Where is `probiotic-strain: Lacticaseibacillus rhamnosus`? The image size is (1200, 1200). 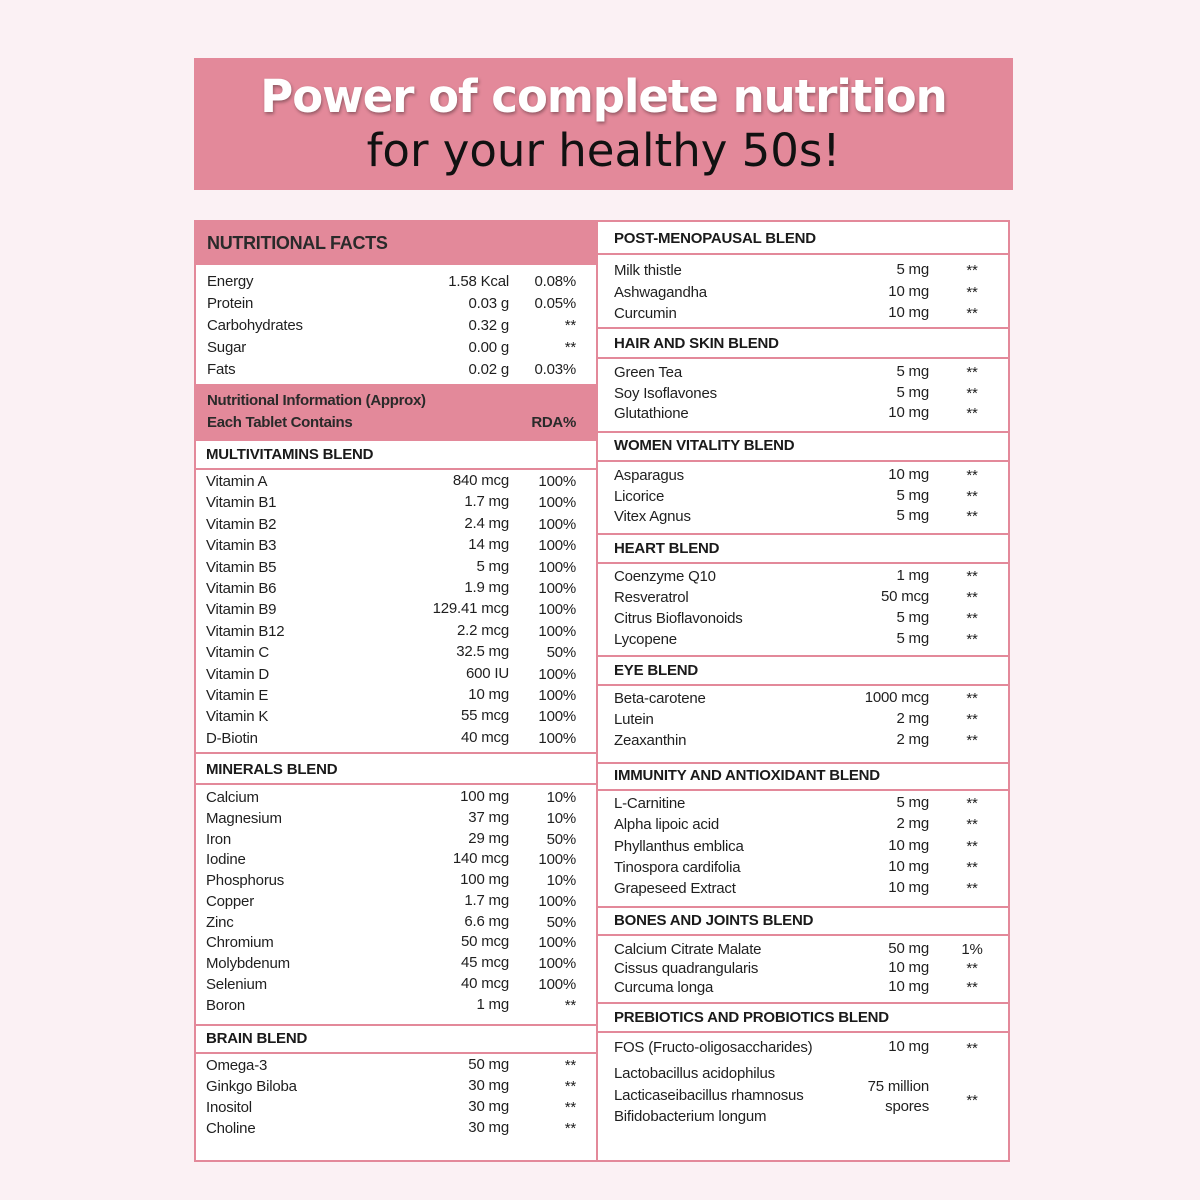 probiotic-strain: Lacticaseibacillus rhamnosus is located at coordinates (709, 1095).